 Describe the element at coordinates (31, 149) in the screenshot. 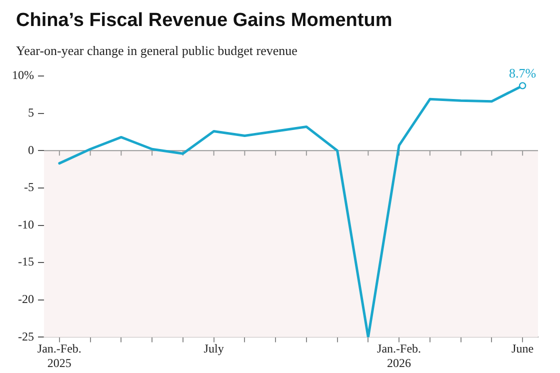

I see `y-tick-label: 0` at that location.